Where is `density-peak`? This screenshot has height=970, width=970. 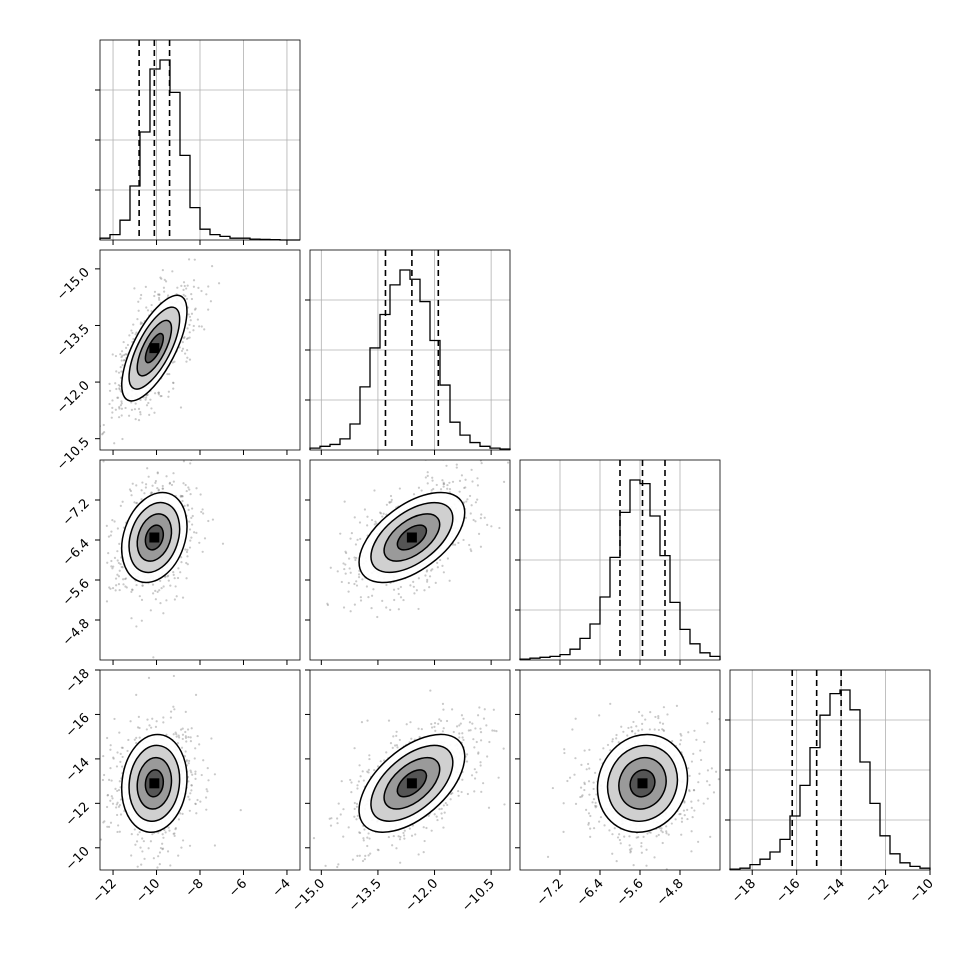 density-peak is located at coordinates (154, 783).